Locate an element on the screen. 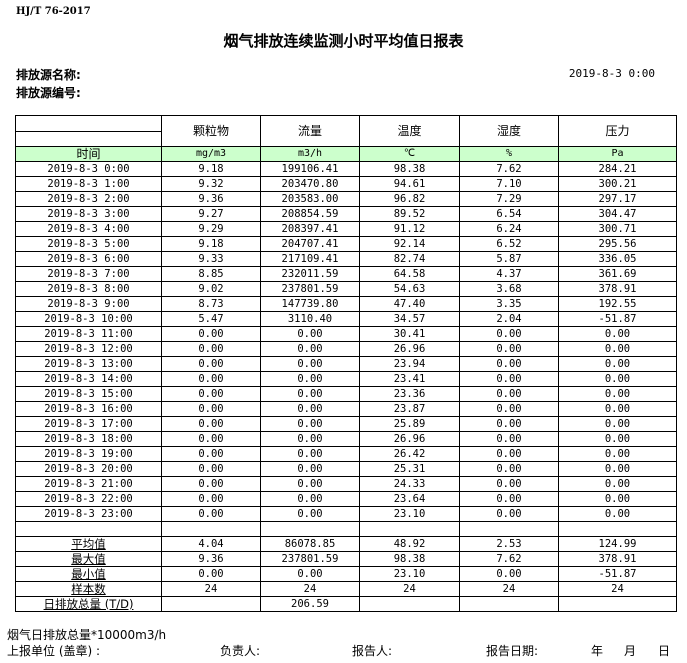 The image size is (687, 663). data-cell: 23.94 is located at coordinates (409, 364).